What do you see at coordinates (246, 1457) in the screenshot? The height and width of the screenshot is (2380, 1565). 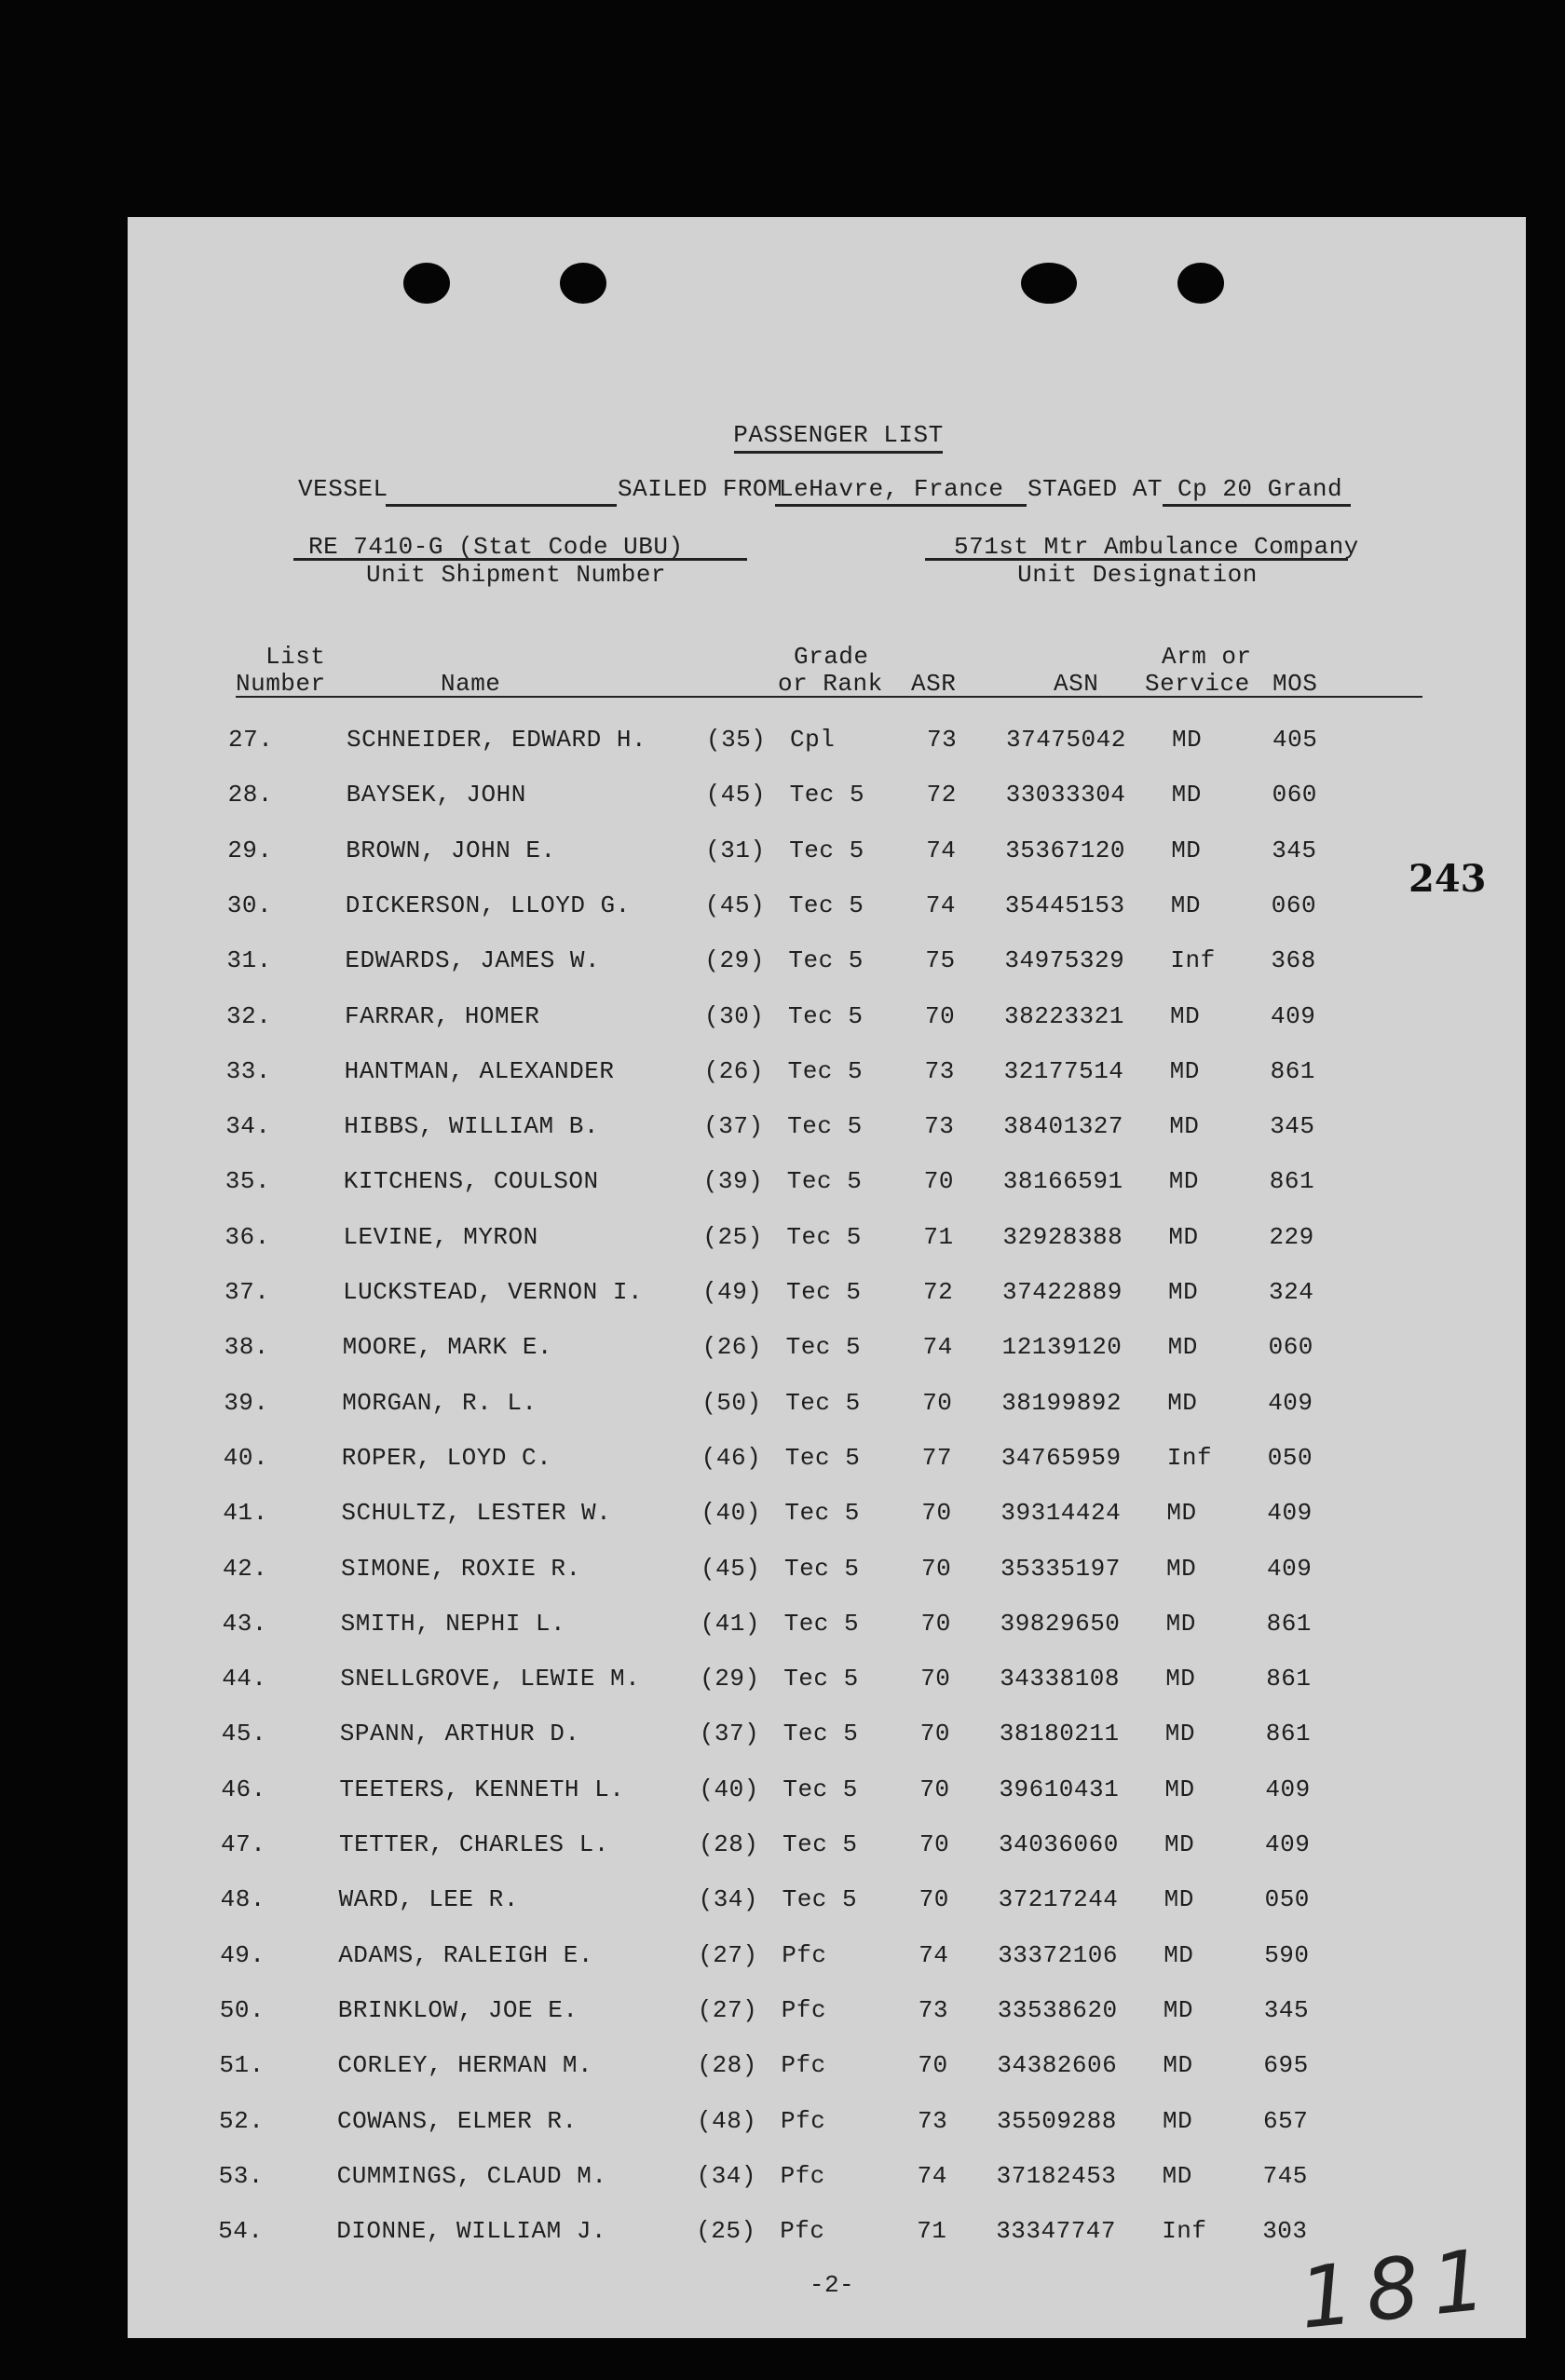 I see `cell-num: 40.` at bounding box center [246, 1457].